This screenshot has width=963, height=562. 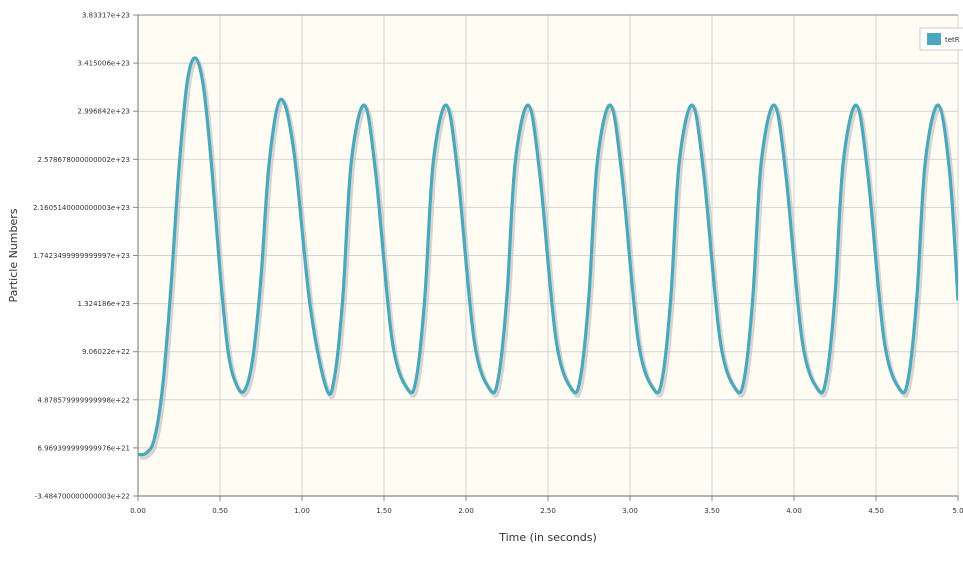 I want to click on x-tick-label: 4.50, so click(x=876, y=511).